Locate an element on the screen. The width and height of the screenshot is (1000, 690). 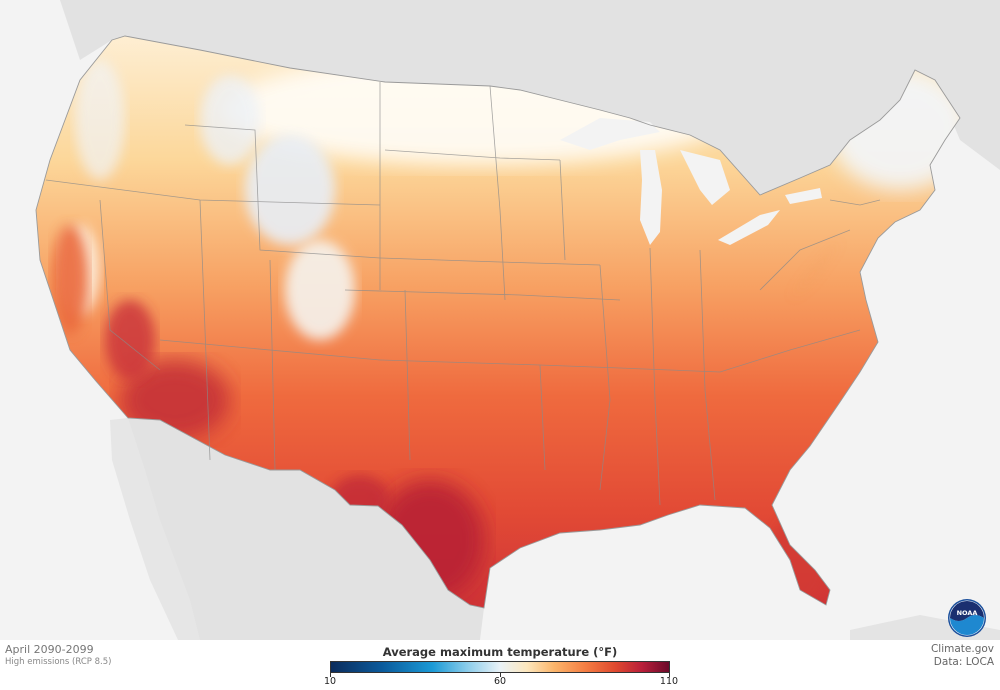
lake-huron is located at coordinates (705, 177).